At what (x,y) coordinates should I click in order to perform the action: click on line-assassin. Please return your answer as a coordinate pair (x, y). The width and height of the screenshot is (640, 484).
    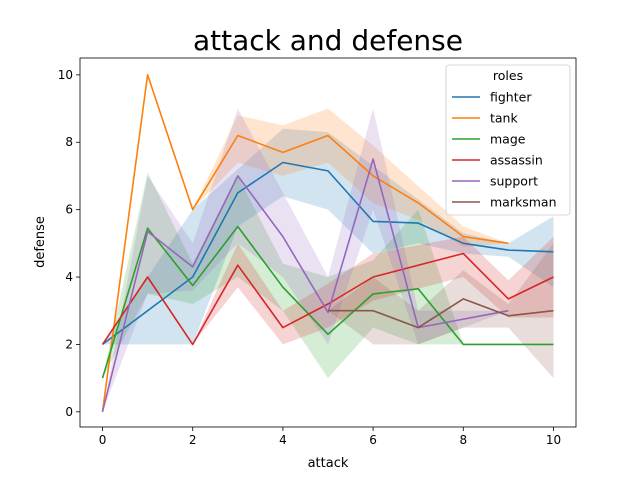
    Looking at the image, I should click on (327, 299).